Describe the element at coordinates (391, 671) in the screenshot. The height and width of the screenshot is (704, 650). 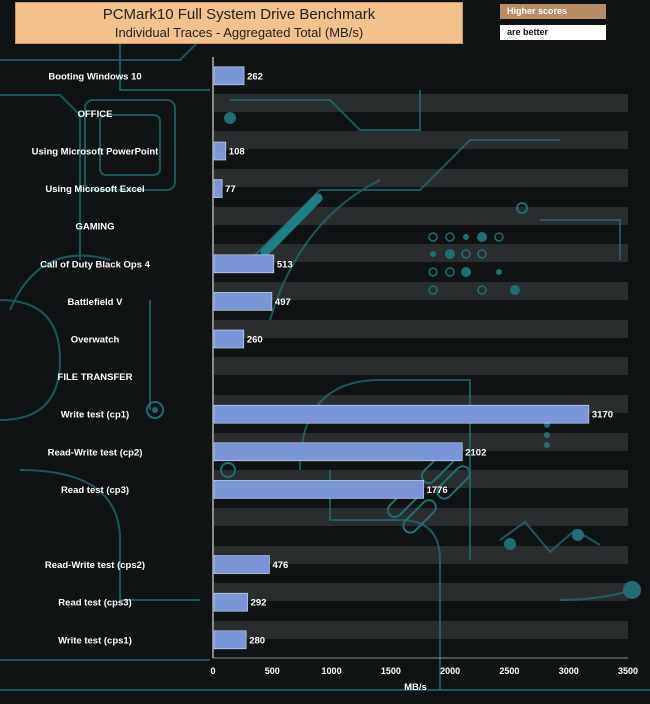
I see `x-tick-label: 1500` at that location.